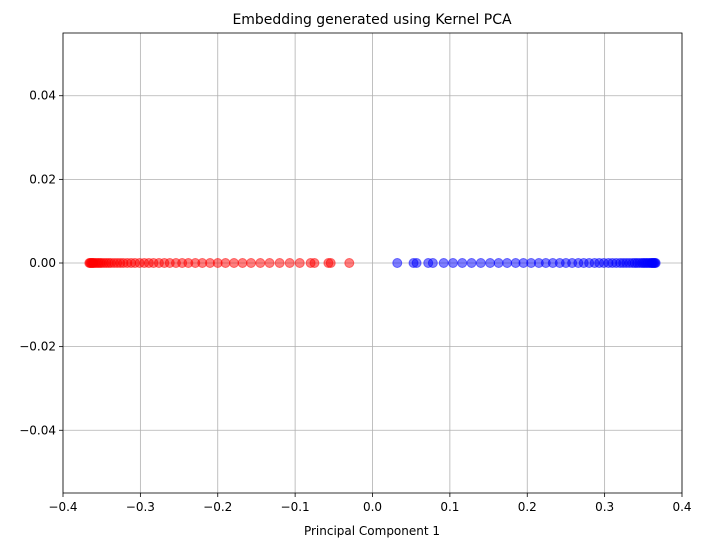 The image size is (701, 547). Describe the element at coordinates (372, 531) in the screenshot. I see `x-axis-label: Principal Component 1` at that location.